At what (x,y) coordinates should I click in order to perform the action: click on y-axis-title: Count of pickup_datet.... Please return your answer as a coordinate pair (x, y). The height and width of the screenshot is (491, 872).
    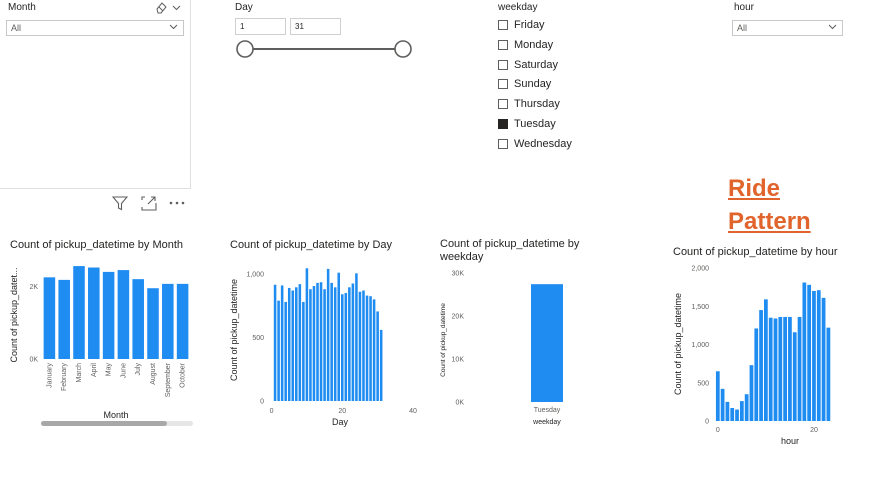
    Looking at the image, I should click on (14, 314).